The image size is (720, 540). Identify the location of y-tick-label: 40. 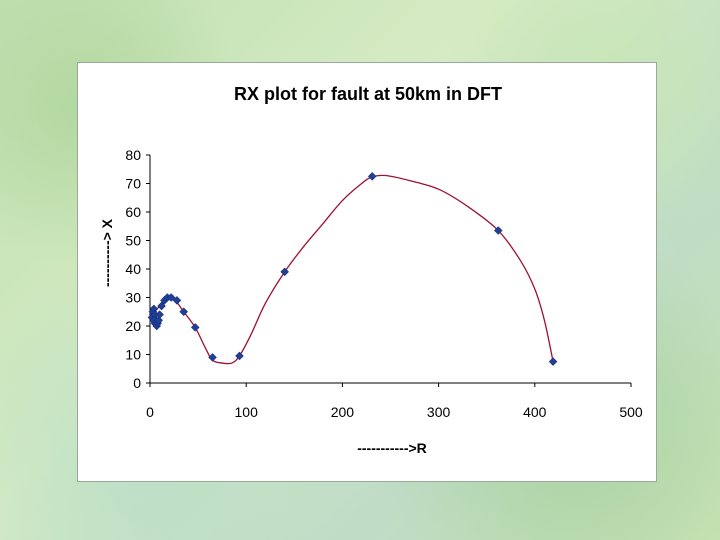
(133, 269).